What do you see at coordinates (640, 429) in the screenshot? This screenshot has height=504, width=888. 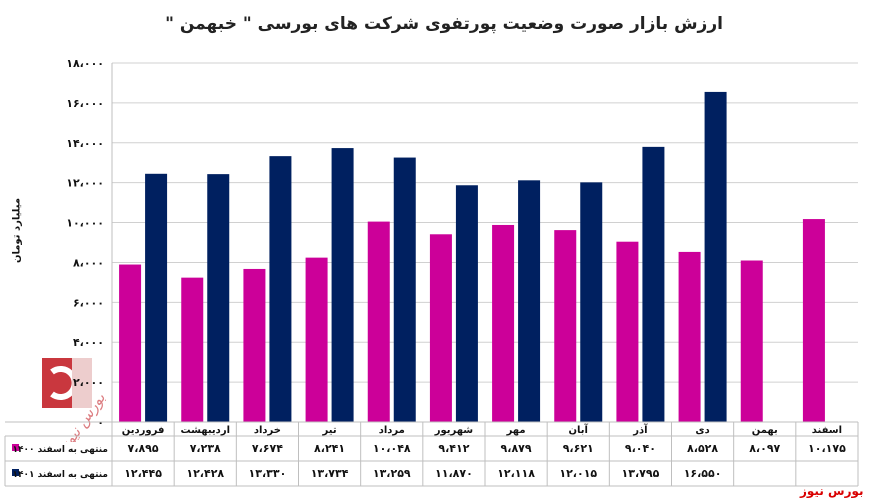 I see `x-tick-label: آذر` at bounding box center [640, 429].